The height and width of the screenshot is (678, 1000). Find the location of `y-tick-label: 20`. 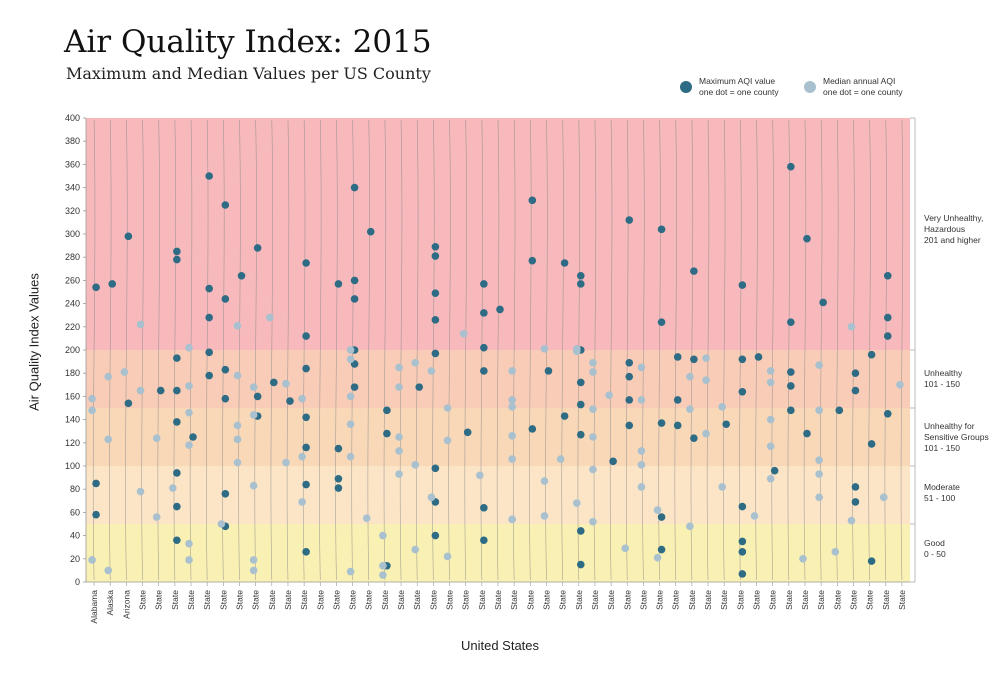

y-tick-label: 20 is located at coordinates (75, 559).